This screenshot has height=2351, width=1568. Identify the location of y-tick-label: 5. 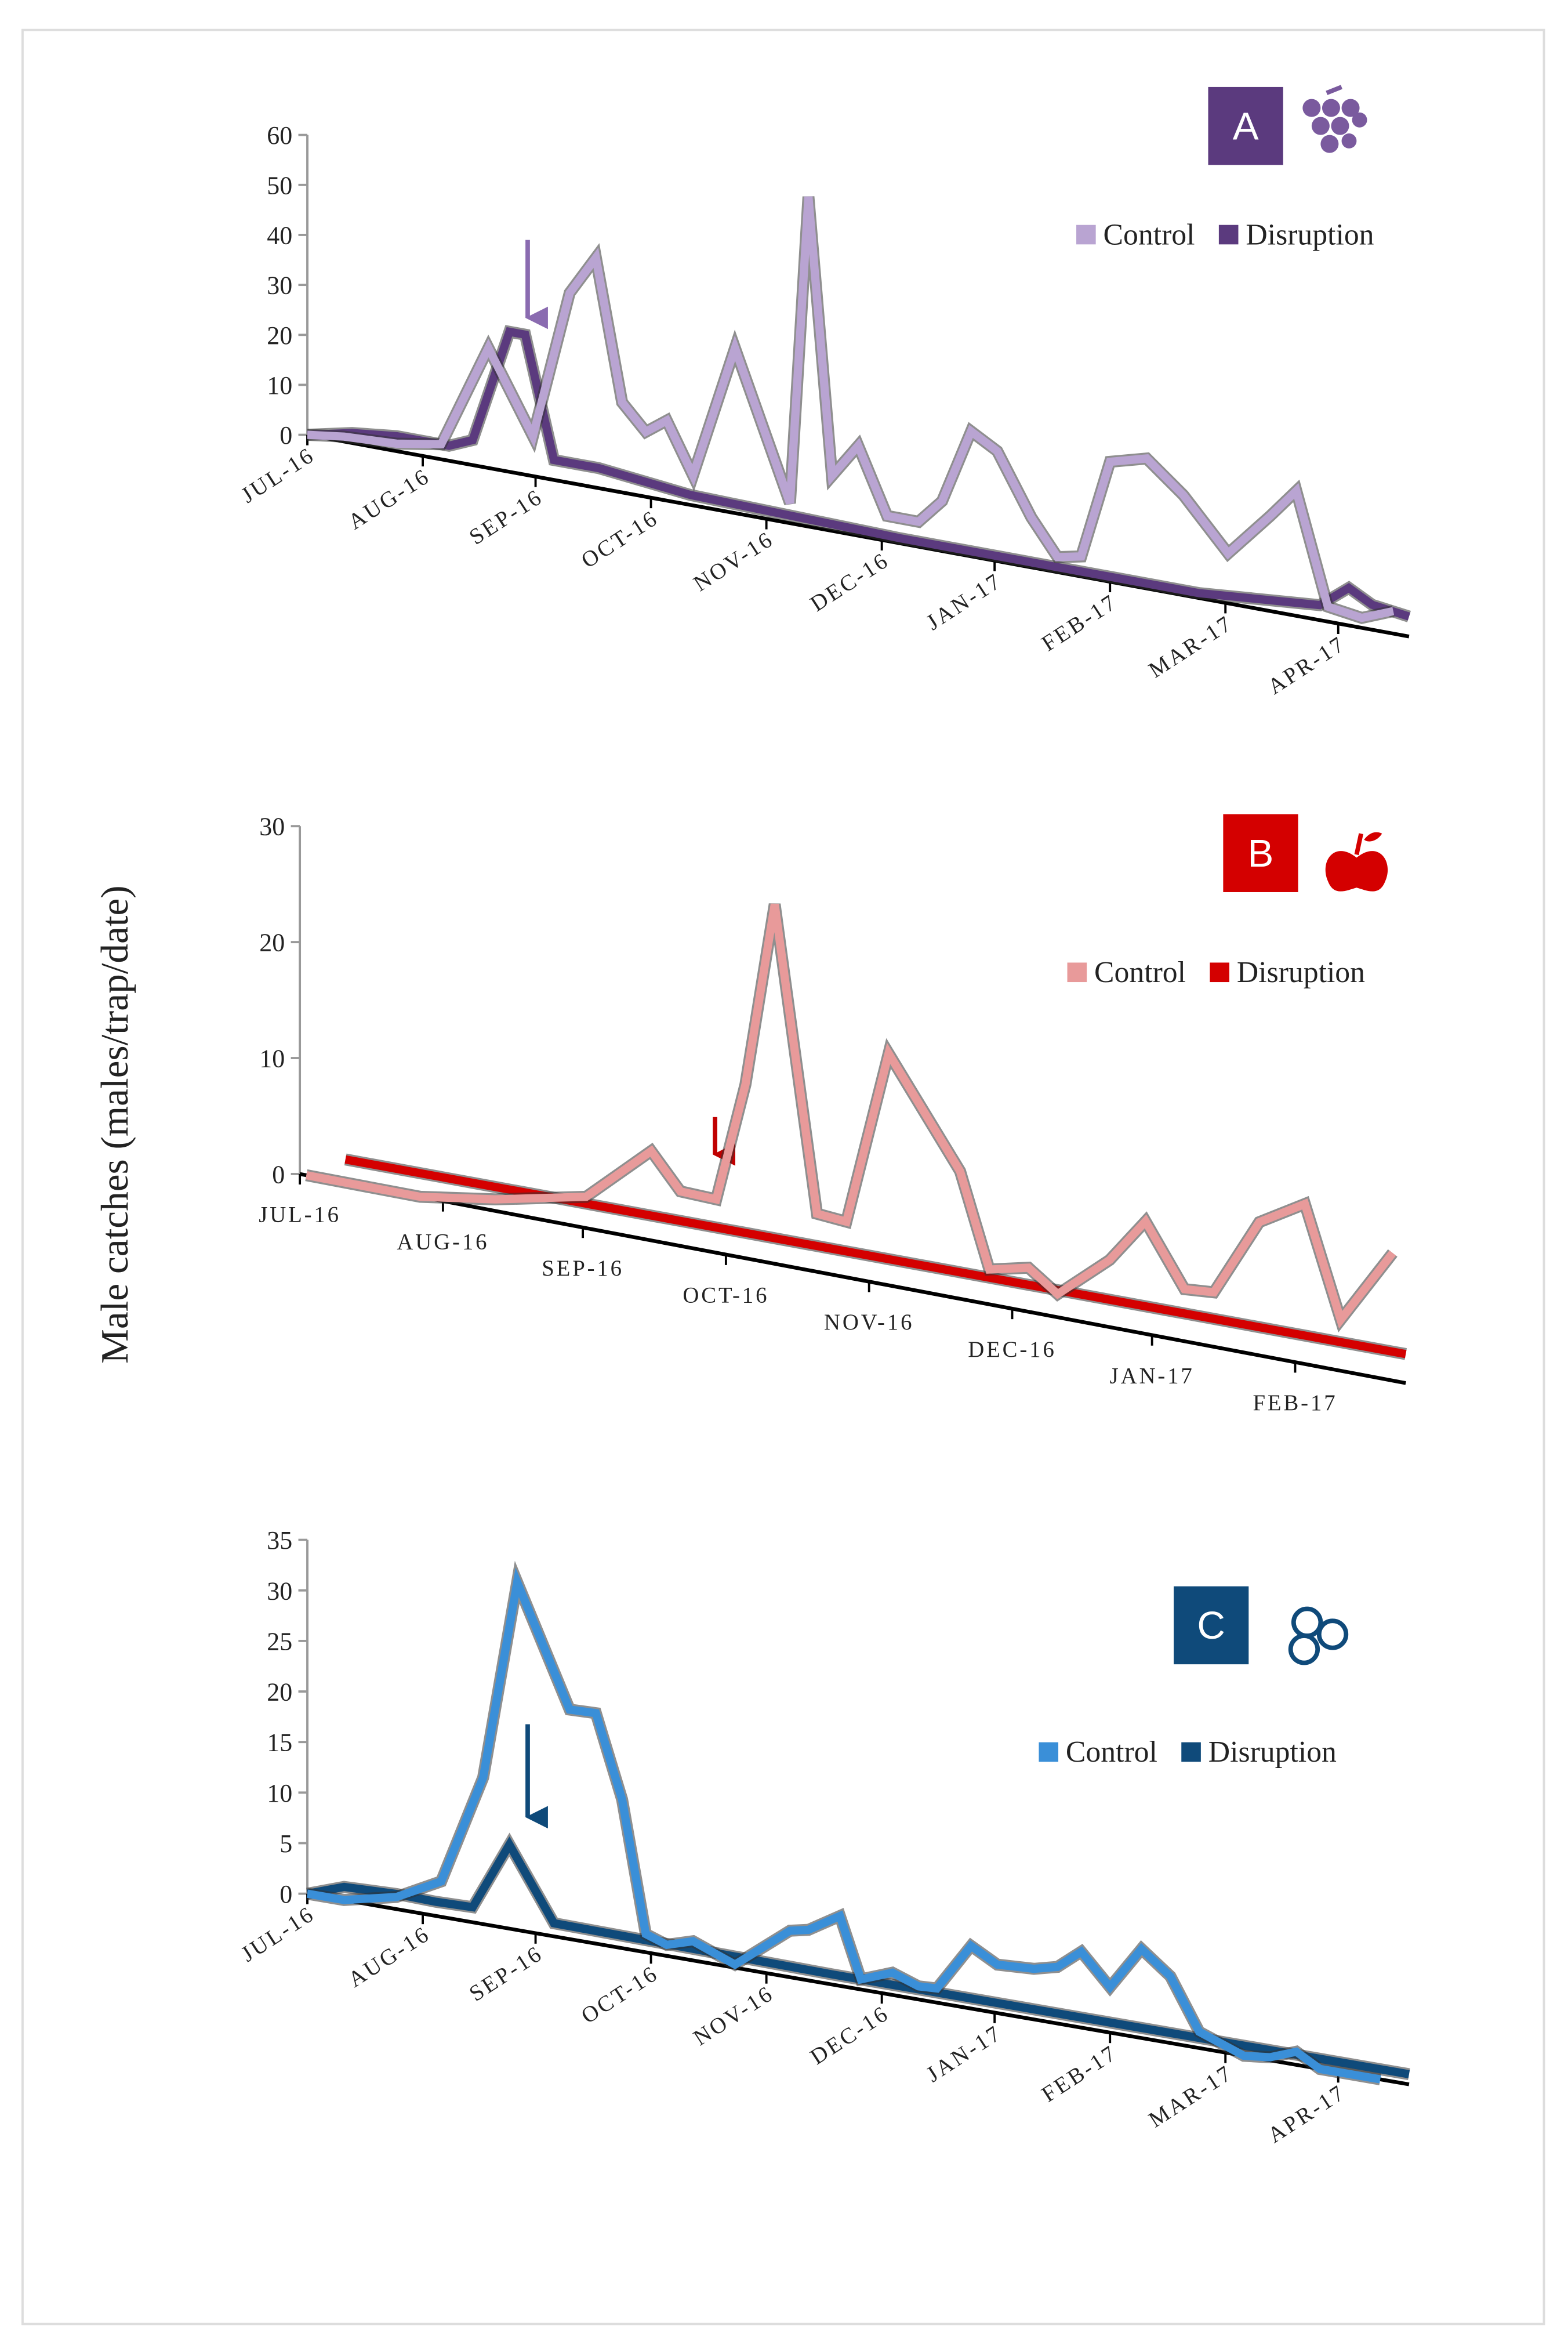
(286, 1844).